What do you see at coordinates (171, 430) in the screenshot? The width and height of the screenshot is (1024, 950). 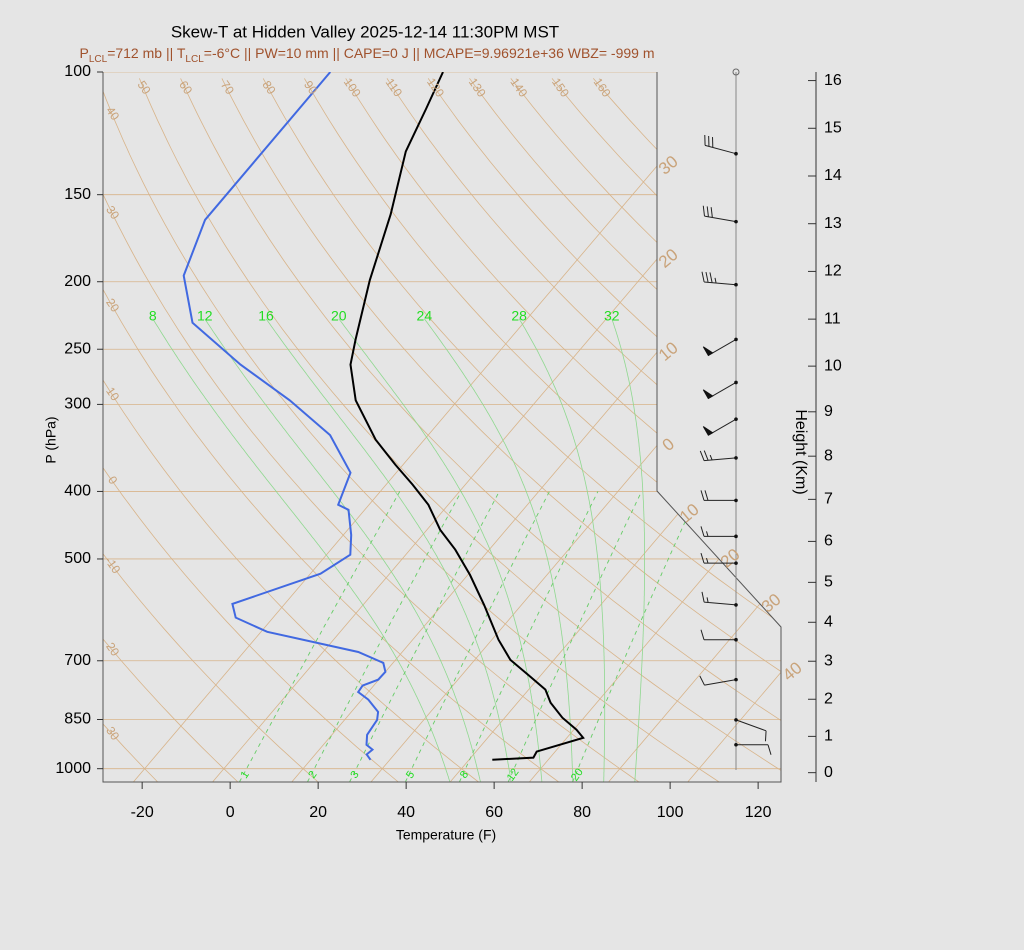 I see `dry-adiabat` at bounding box center [171, 430].